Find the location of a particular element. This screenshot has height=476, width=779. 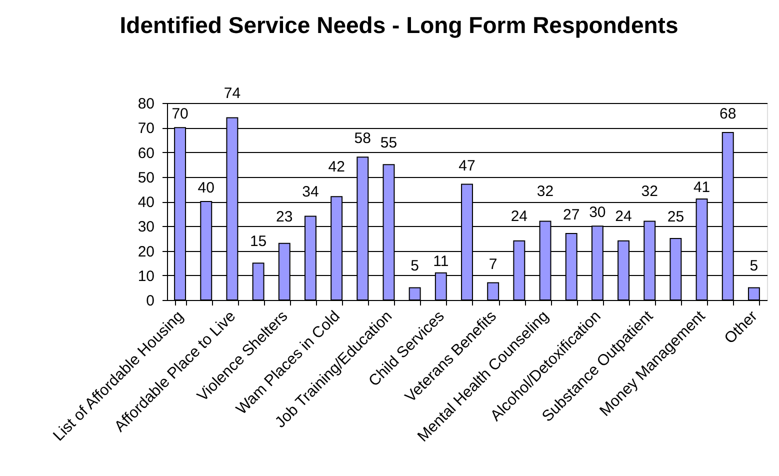

y-tick-label: 60 is located at coordinates (146, 153).